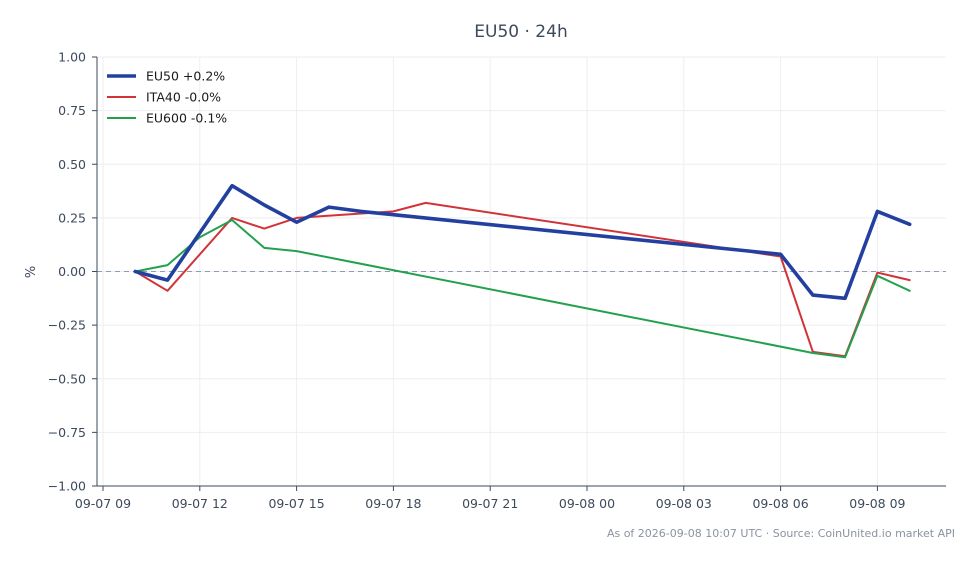 This screenshot has height=564, width=978. What do you see at coordinates (72, 271) in the screenshot?
I see `y-tick-label: 0.00` at bounding box center [72, 271].